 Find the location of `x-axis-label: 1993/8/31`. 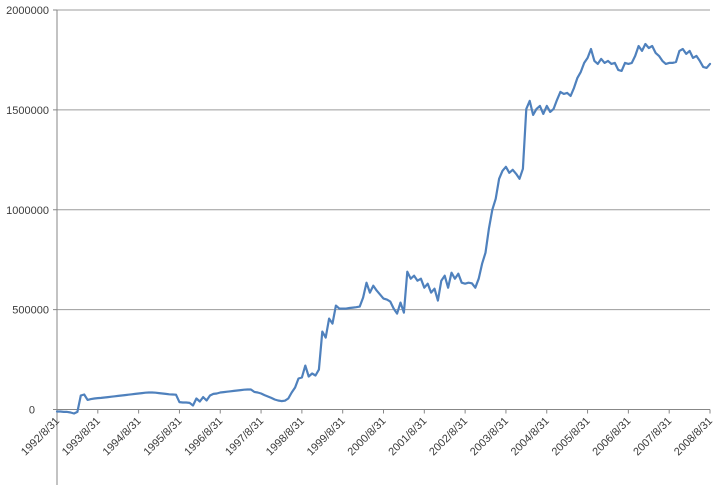

x-axis-label: 1993/8/31 is located at coordinates (81, 436).